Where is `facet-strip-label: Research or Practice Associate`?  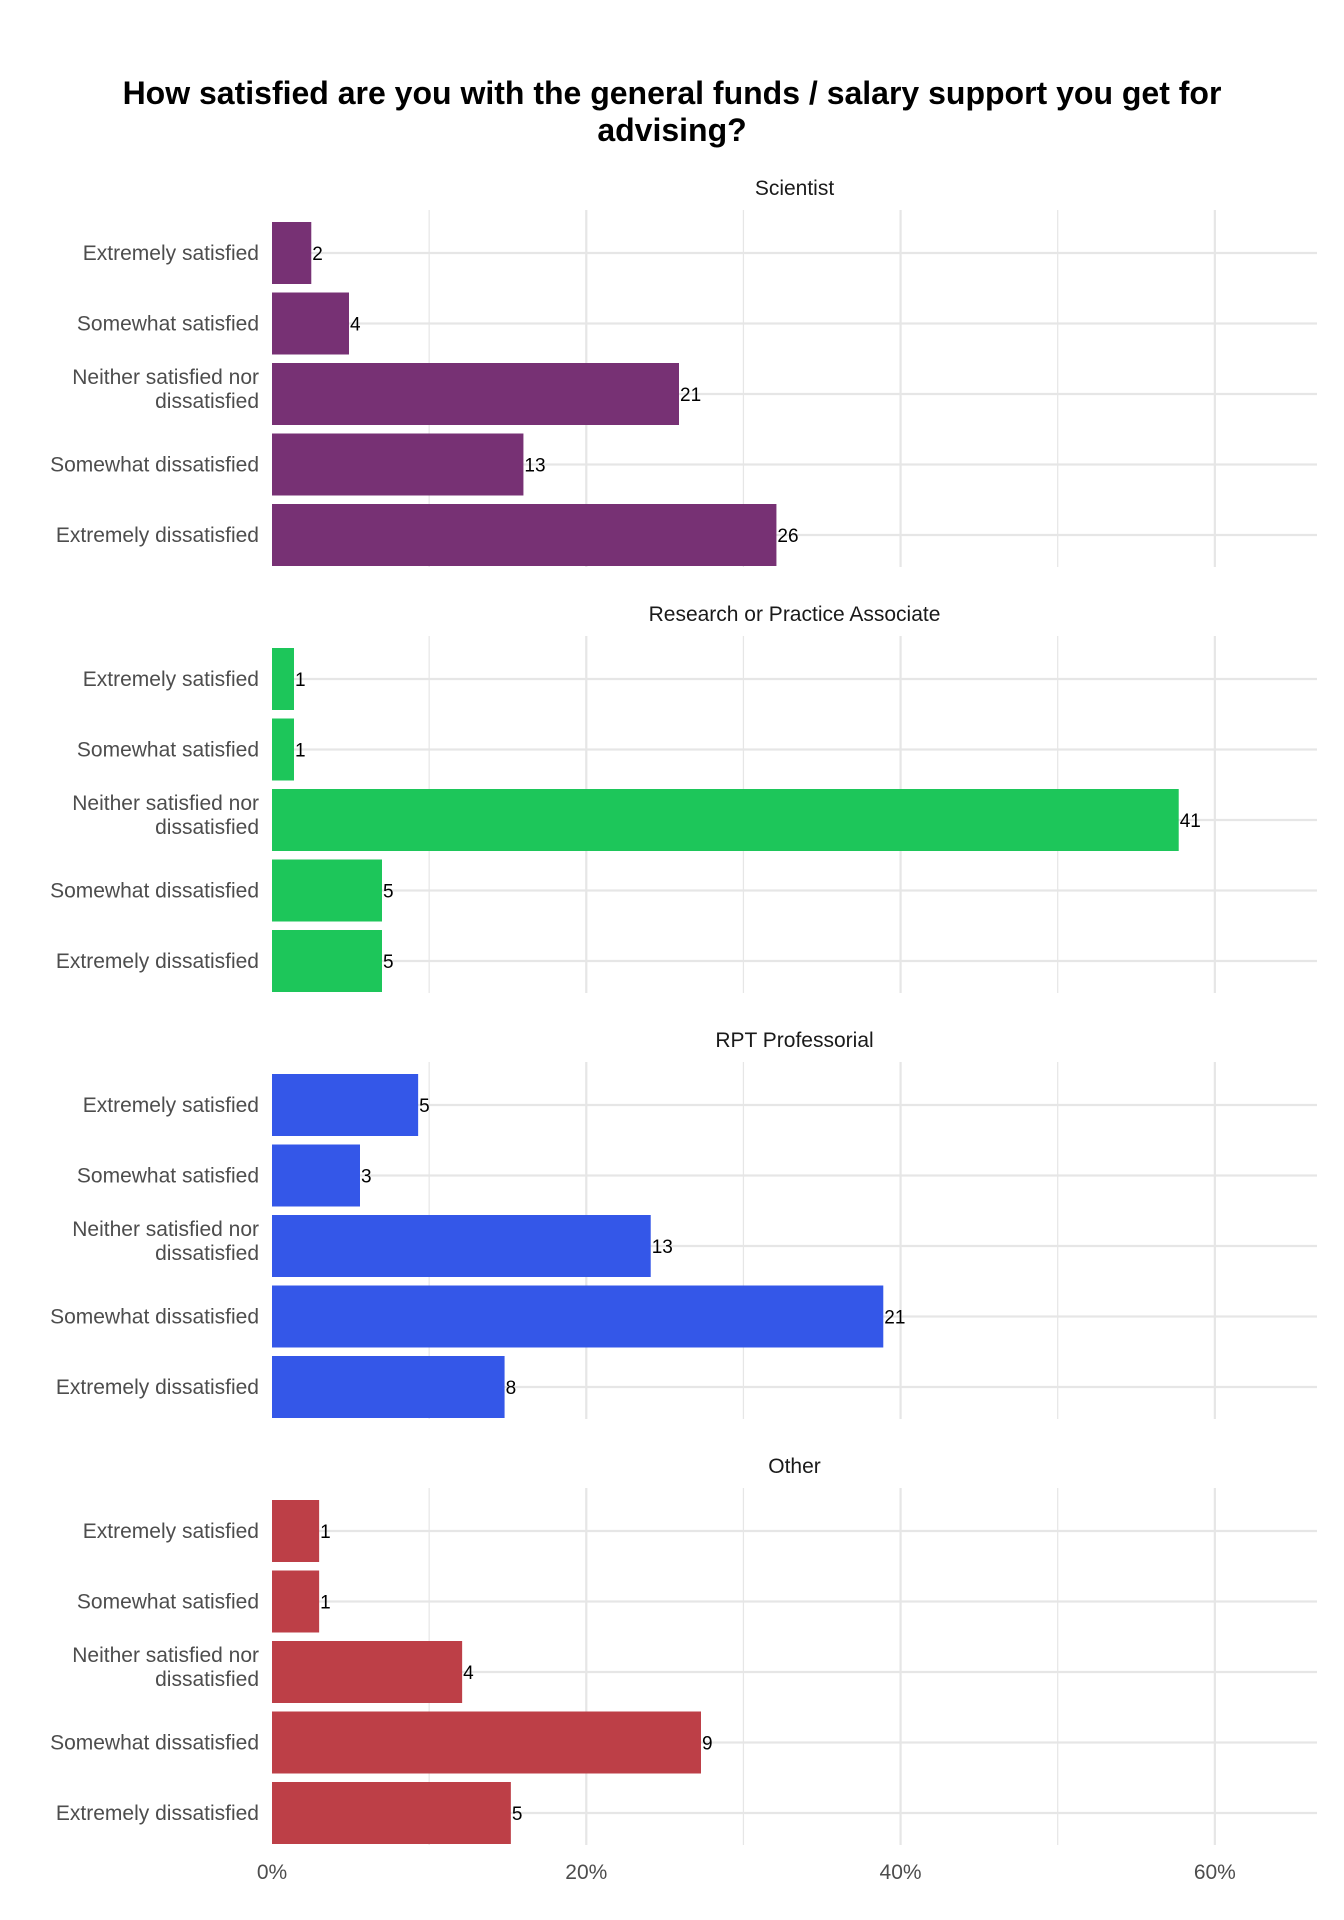
facet-strip-label: Research or Practice Associate is located at coordinates (795, 614).